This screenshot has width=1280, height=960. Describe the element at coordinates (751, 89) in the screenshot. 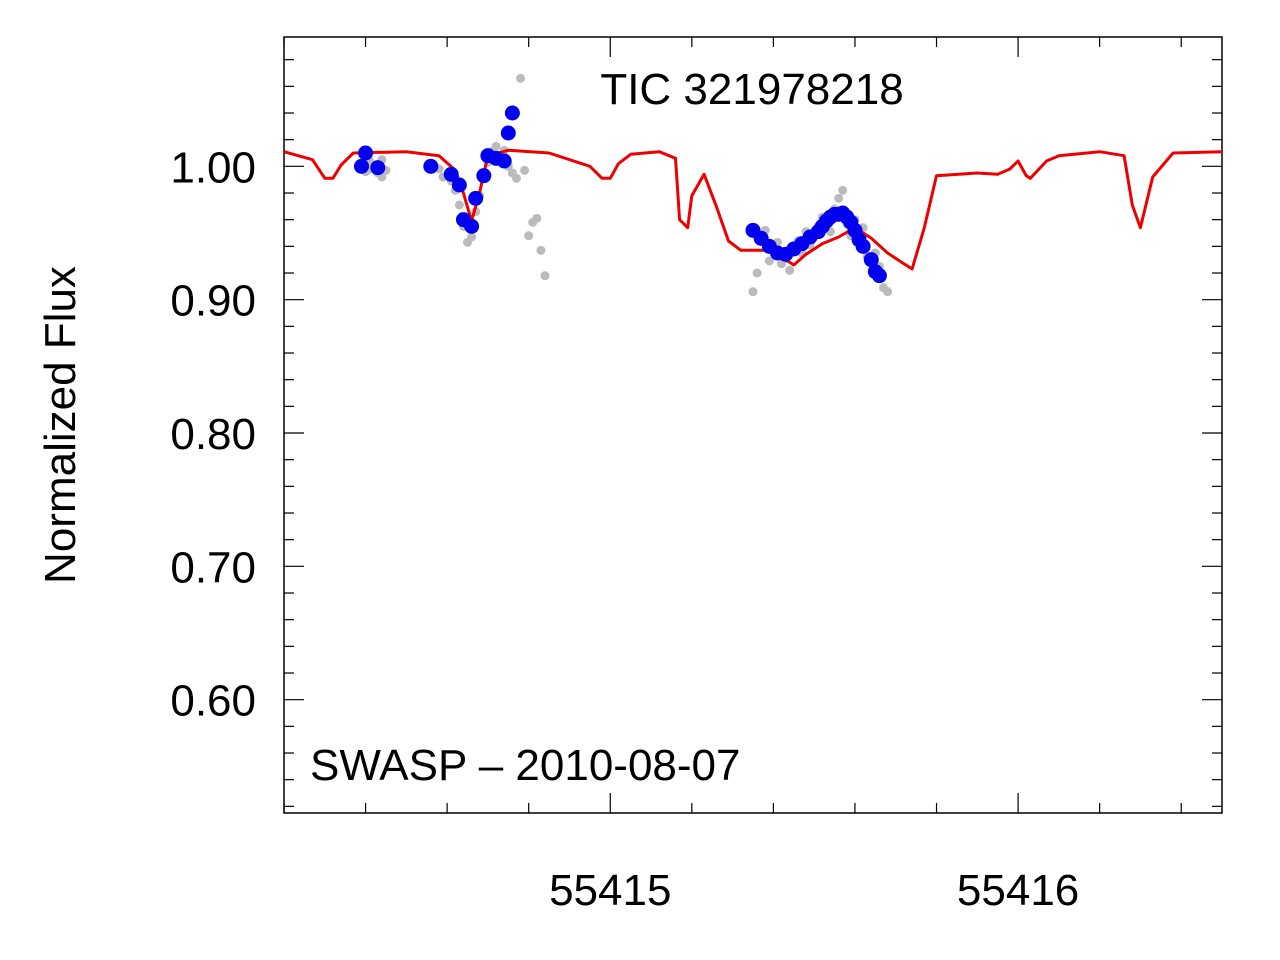

I see `chart-title: TIC 321978218` at that location.